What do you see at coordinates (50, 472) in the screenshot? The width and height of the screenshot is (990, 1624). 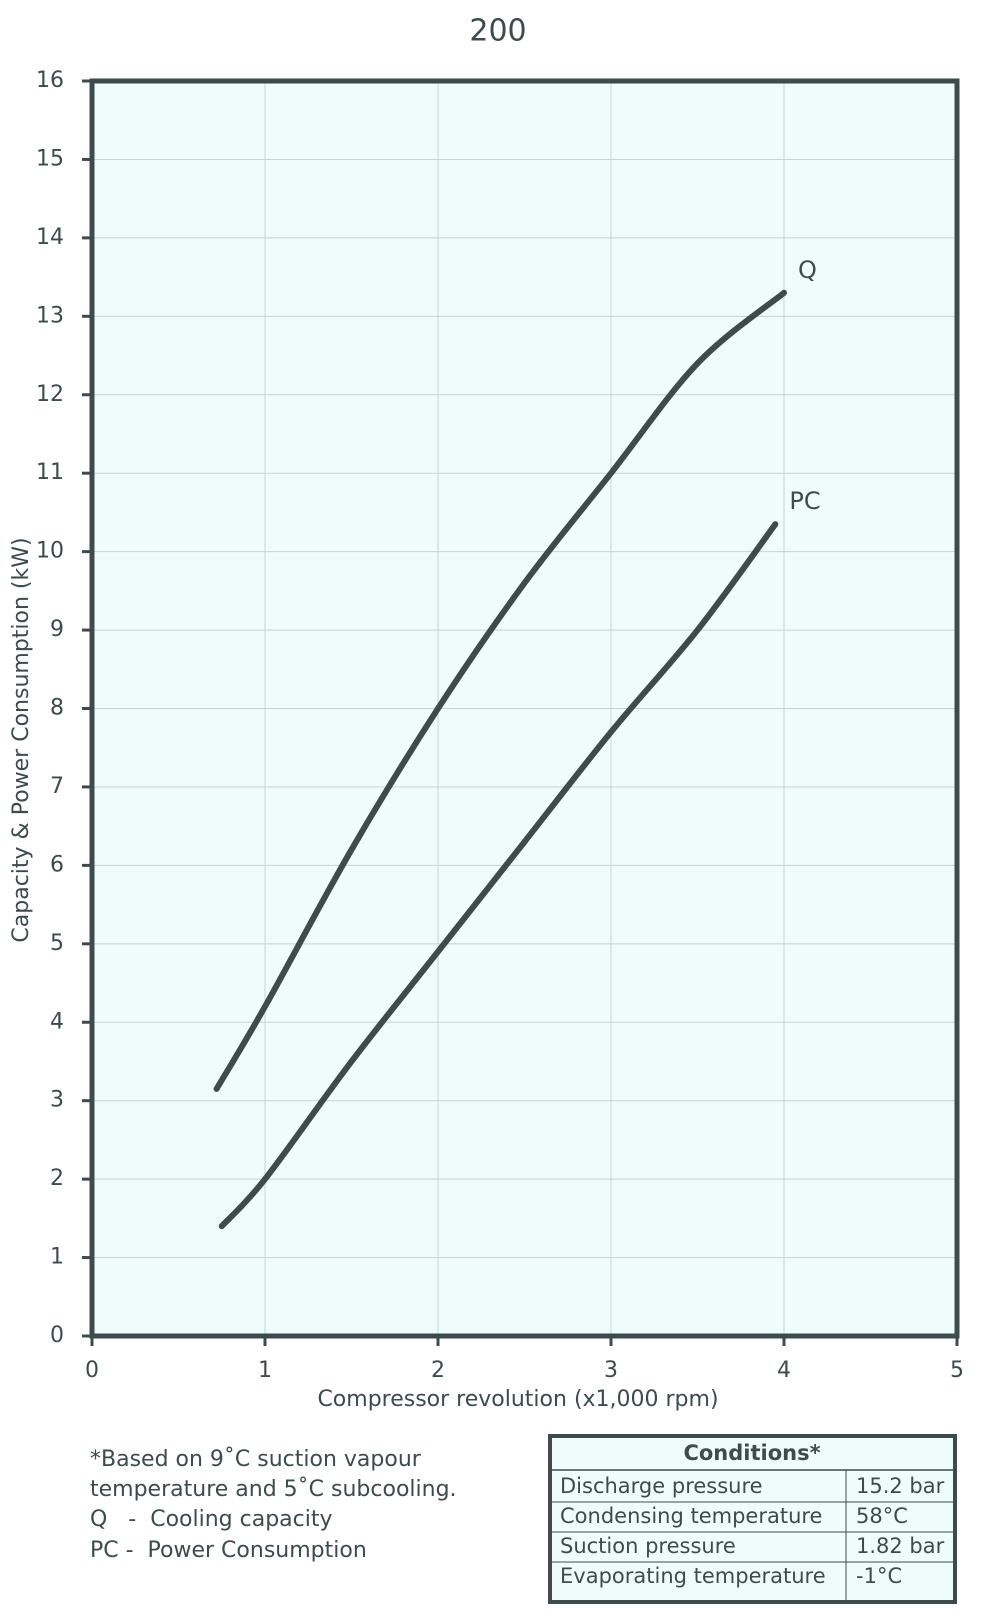 I see `y-tick-label: 11` at bounding box center [50, 472].